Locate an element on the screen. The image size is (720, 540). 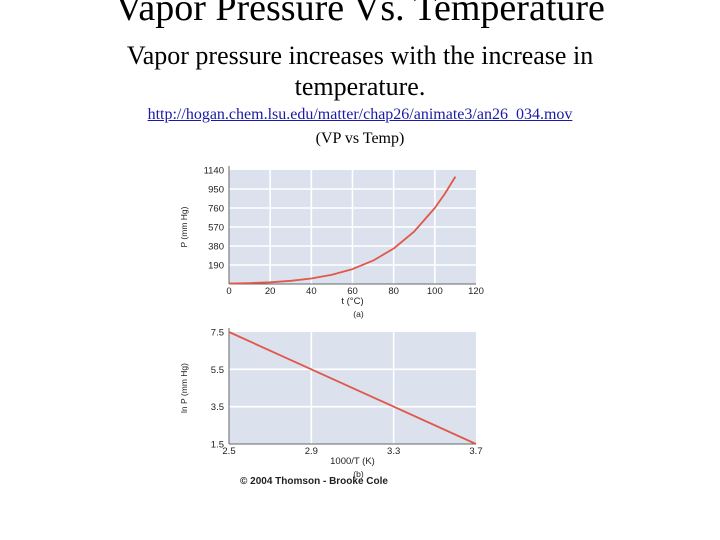
y-tick-label: 1.5 is located at coordinates (217, 445).